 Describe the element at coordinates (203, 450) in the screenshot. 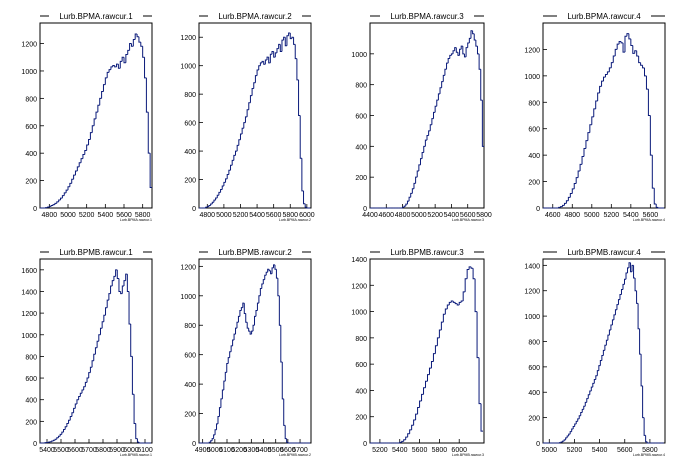

I see `x-tick-label: 4900` at that location.